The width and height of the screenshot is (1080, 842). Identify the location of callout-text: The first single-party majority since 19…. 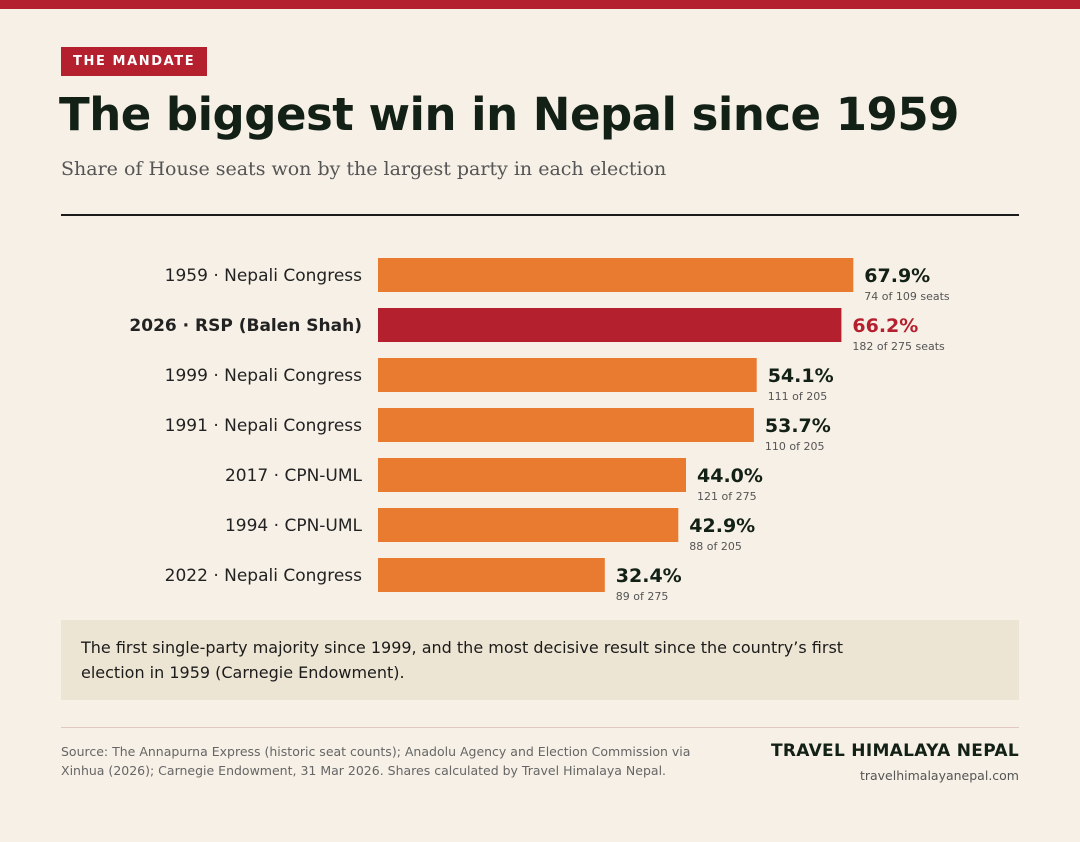
(462, 660).